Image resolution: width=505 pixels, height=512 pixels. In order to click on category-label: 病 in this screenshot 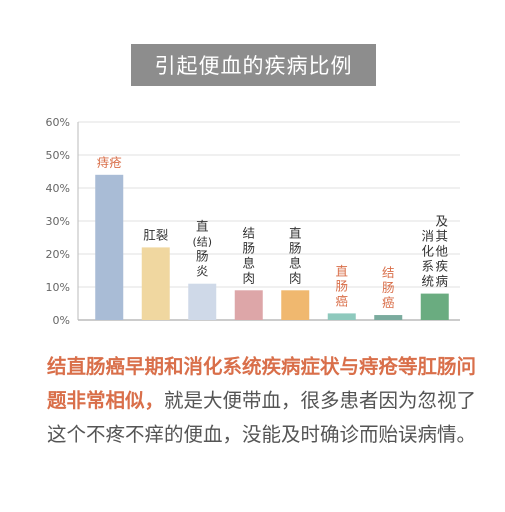, I will do `click(441, 281)`.